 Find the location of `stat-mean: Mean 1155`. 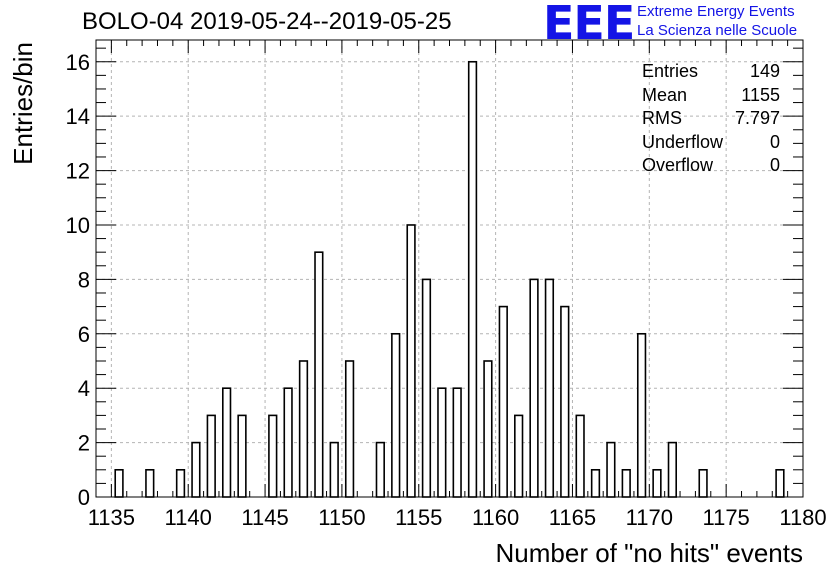

stat-mean: Mean 1155 is located at coordinates (711, 96).